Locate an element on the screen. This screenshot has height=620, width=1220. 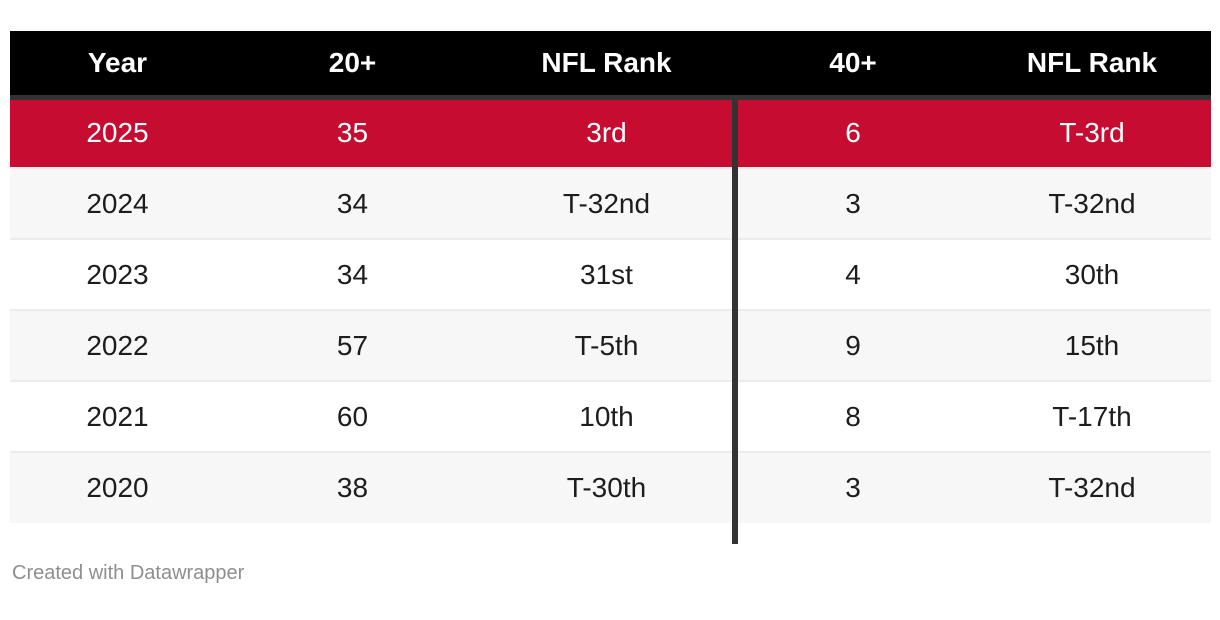
table-row-highlighted: 2025 35 3rd 6 T-3rd is located at coordinates (610, 132).